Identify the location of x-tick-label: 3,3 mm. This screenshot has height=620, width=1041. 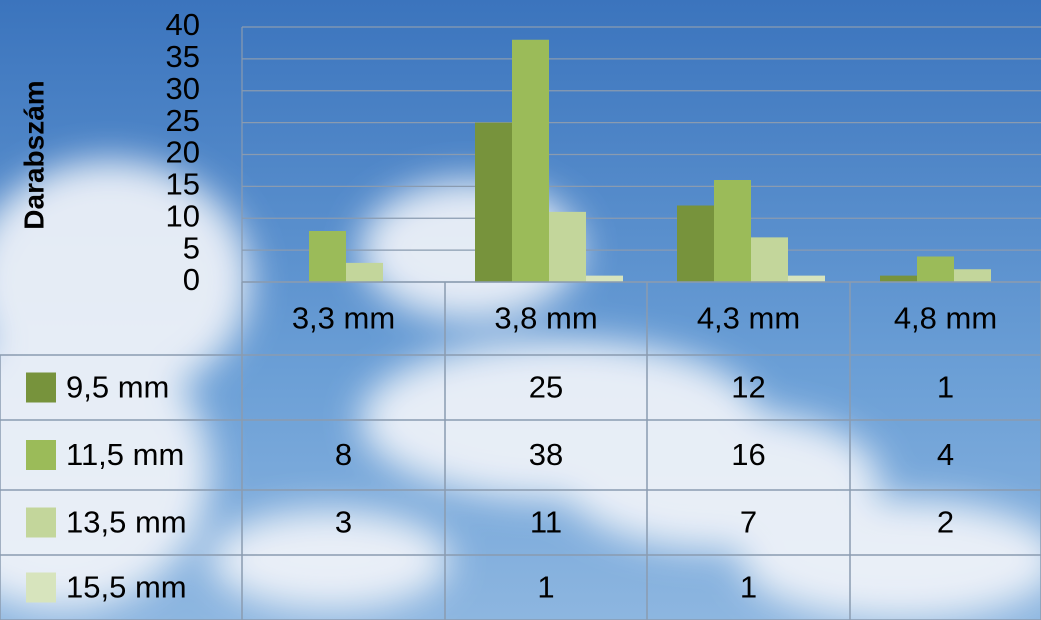
(343, 318).